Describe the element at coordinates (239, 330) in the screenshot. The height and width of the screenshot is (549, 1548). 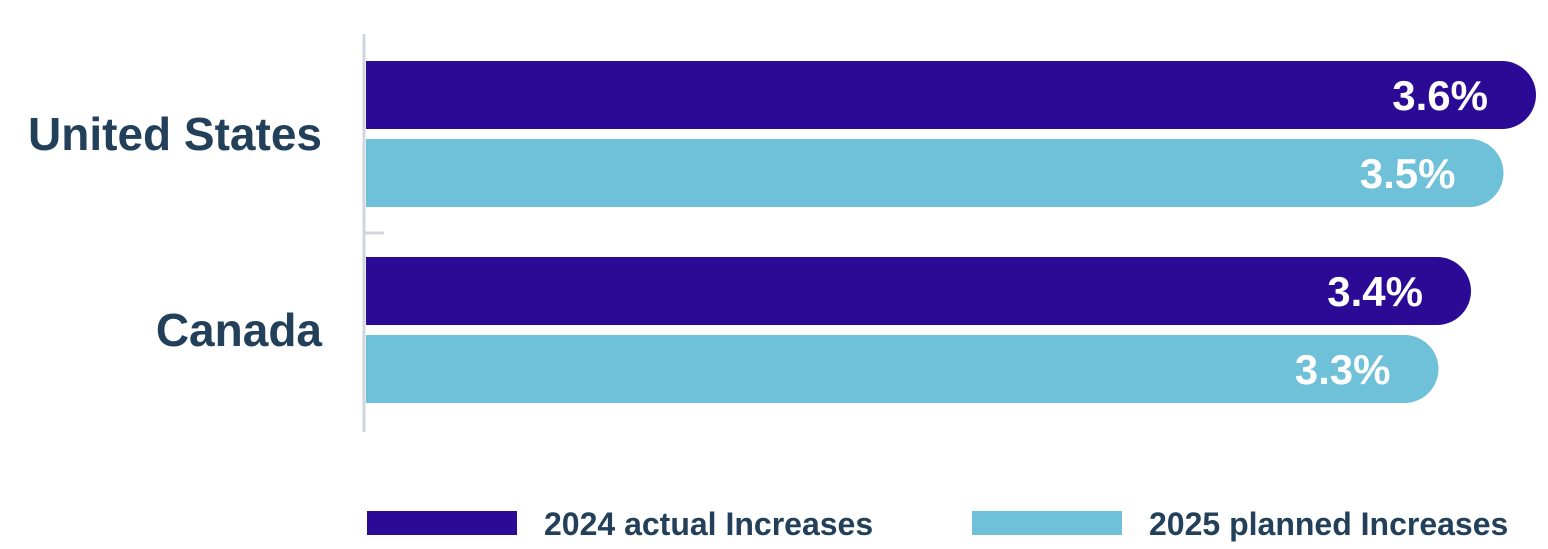
I see `category-label-canada: Canada` at that location.